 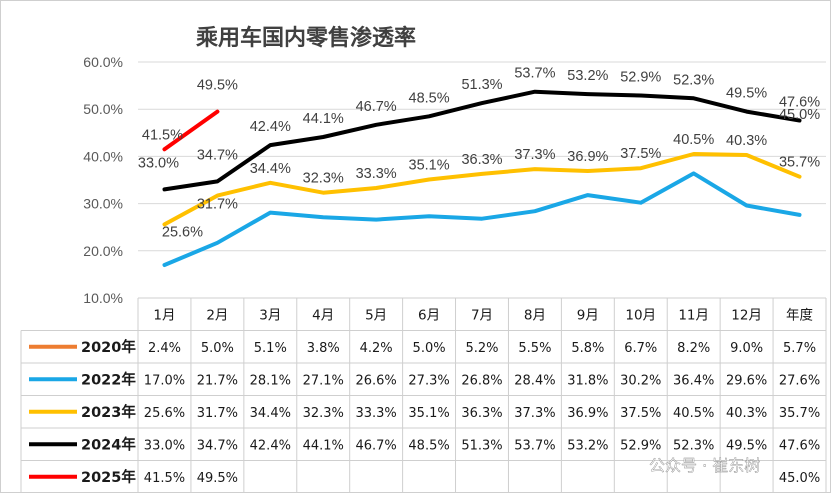 What do you see at coordinates (108, 444) in the screenshot?
I see `legend-label-2024: 2024年` at bounding box center [108, 444].